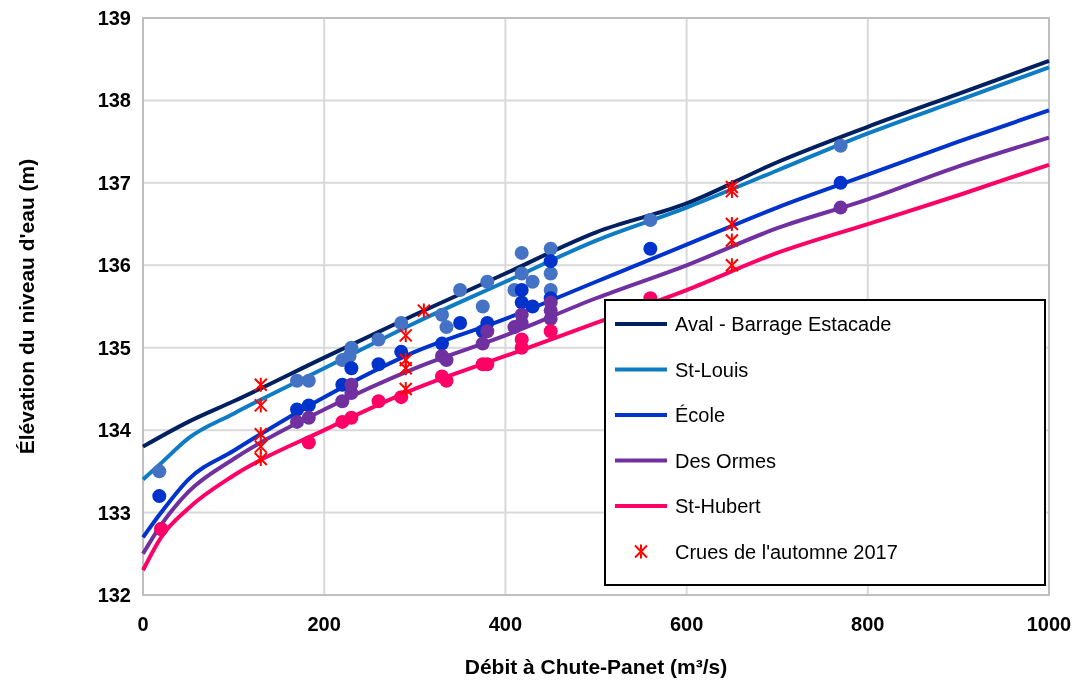  What do you see at coordinates (686, 624) in the screenshot?
I see `x-tick-label: 600` at bounding box center [686, 624].